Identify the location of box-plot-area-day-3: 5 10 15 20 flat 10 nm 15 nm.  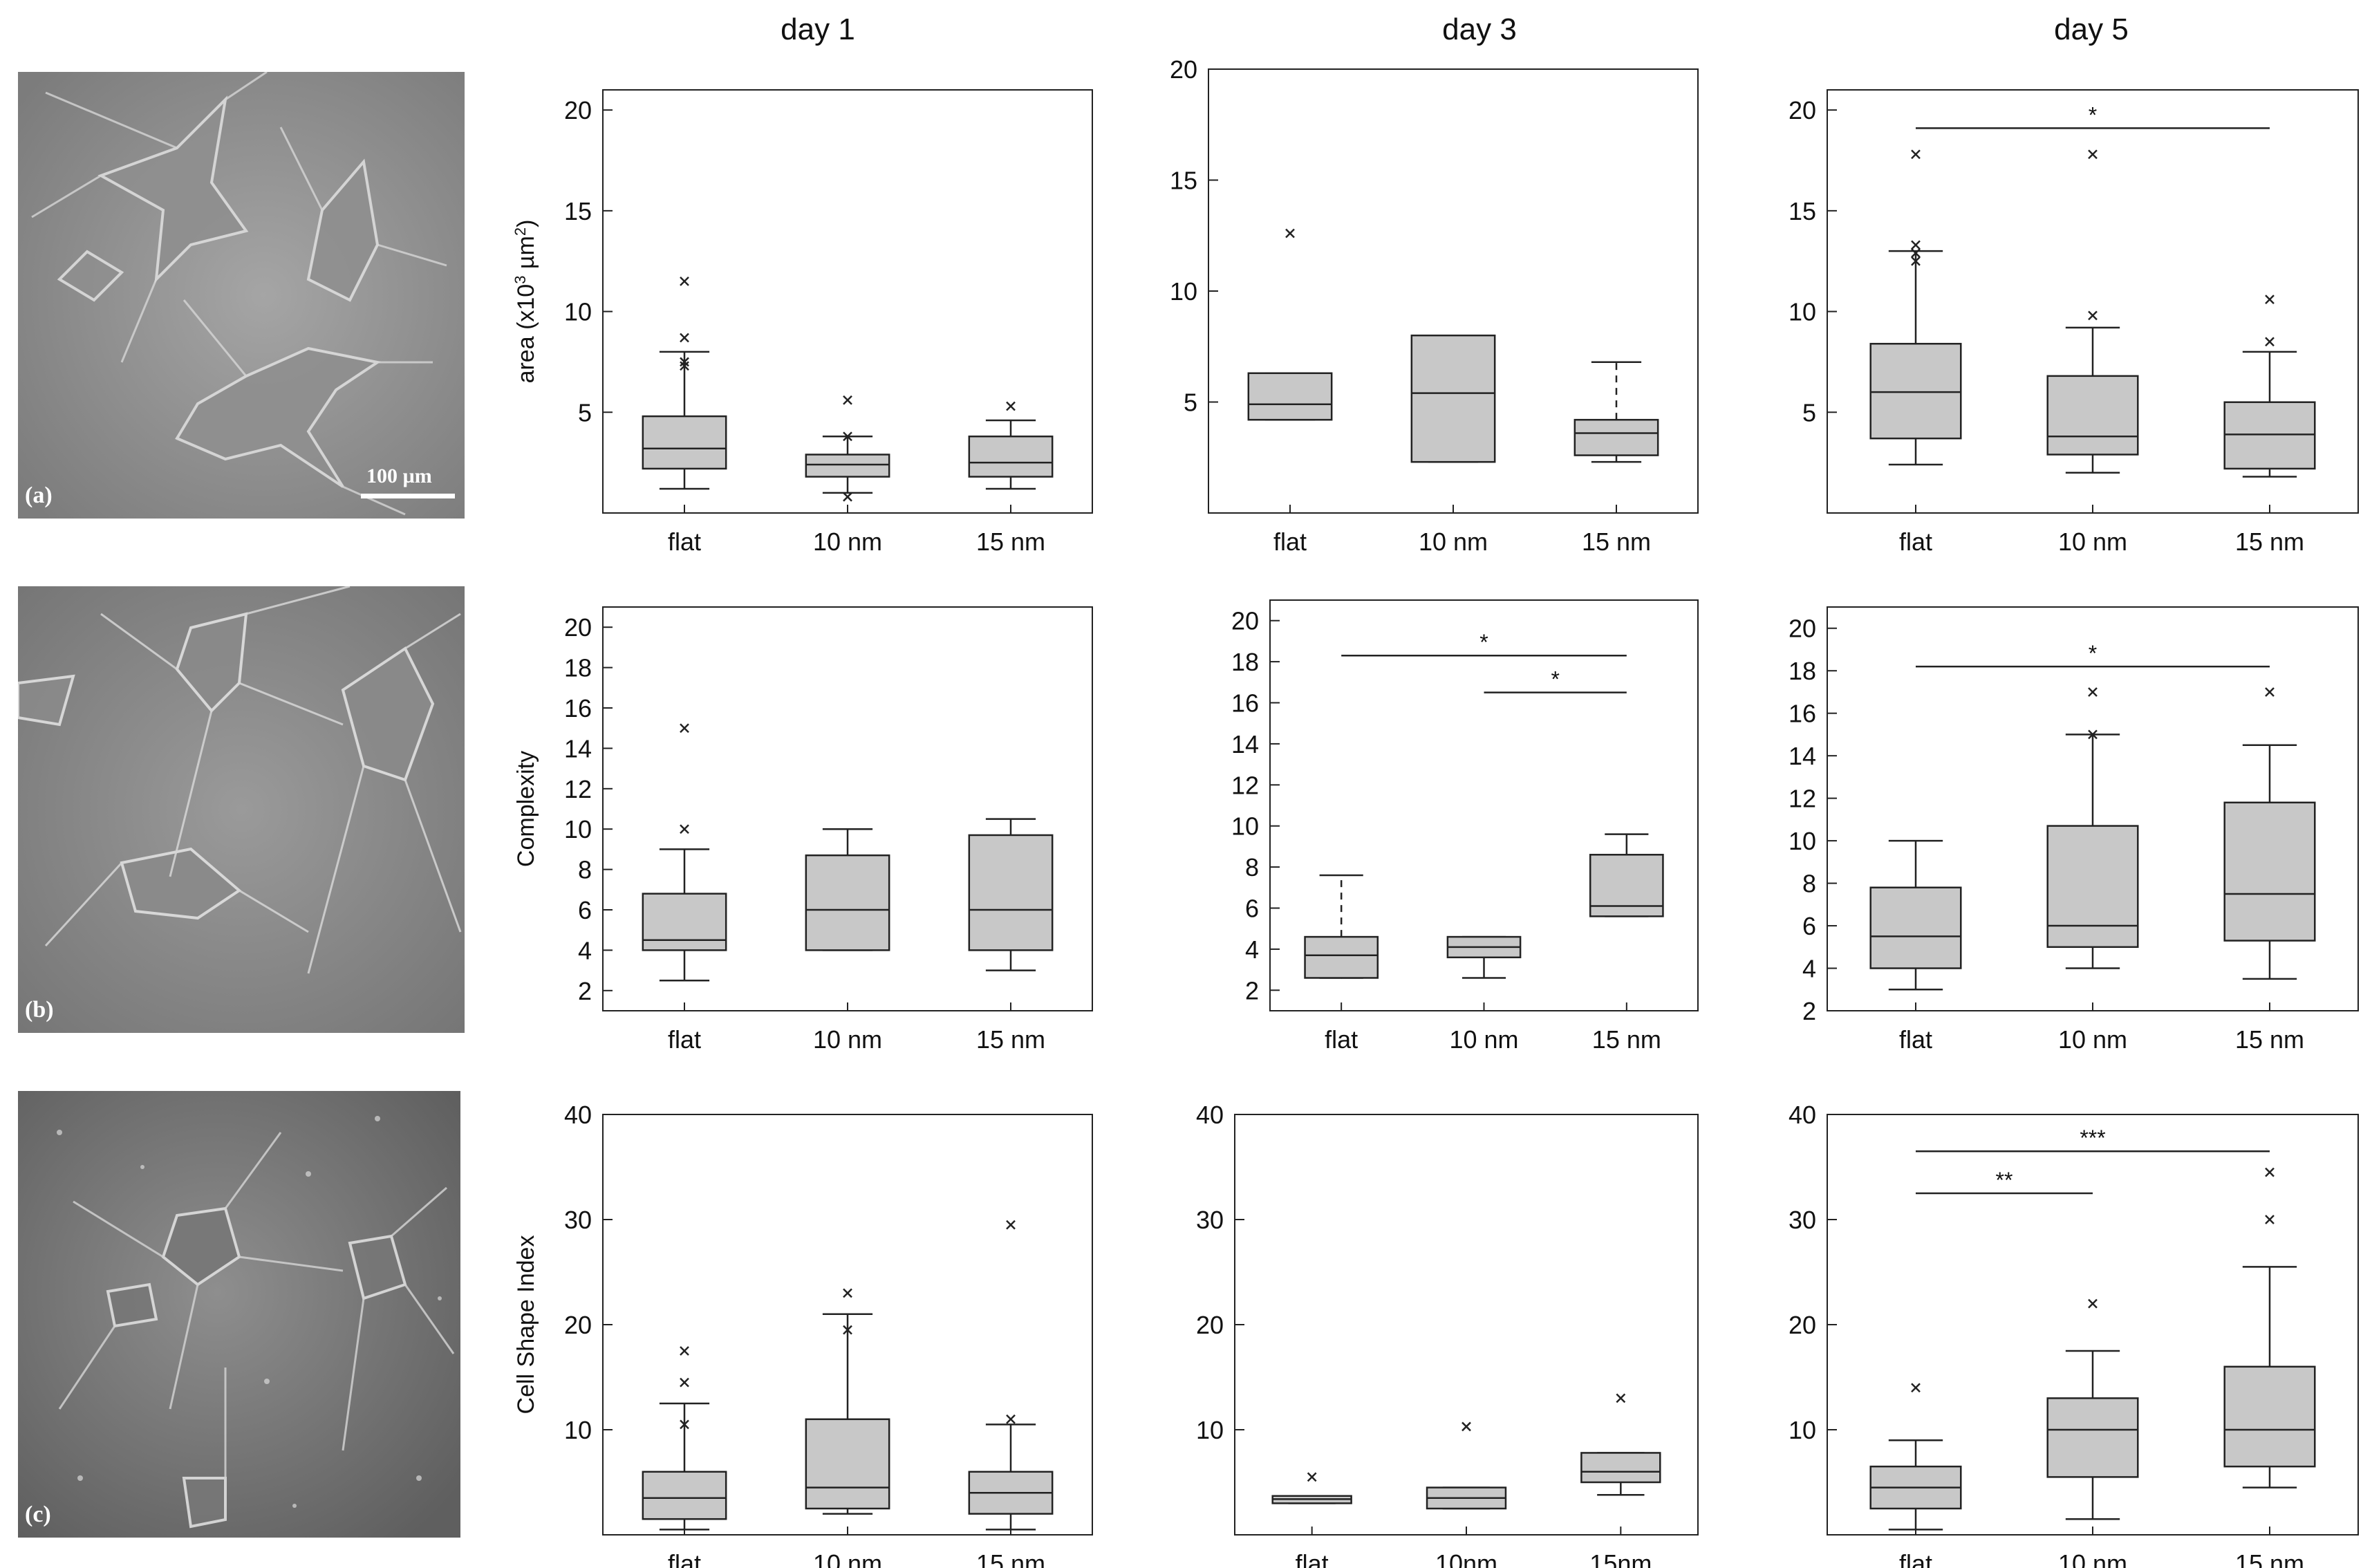
(1434, 305).